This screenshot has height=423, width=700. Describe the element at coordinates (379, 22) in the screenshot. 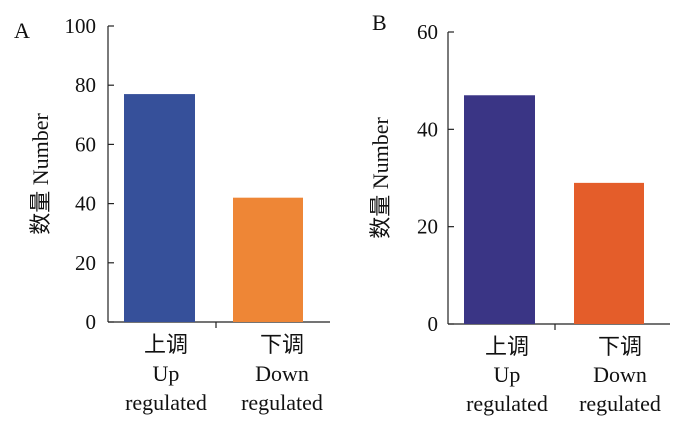

I see `panel-label: B` at that location.